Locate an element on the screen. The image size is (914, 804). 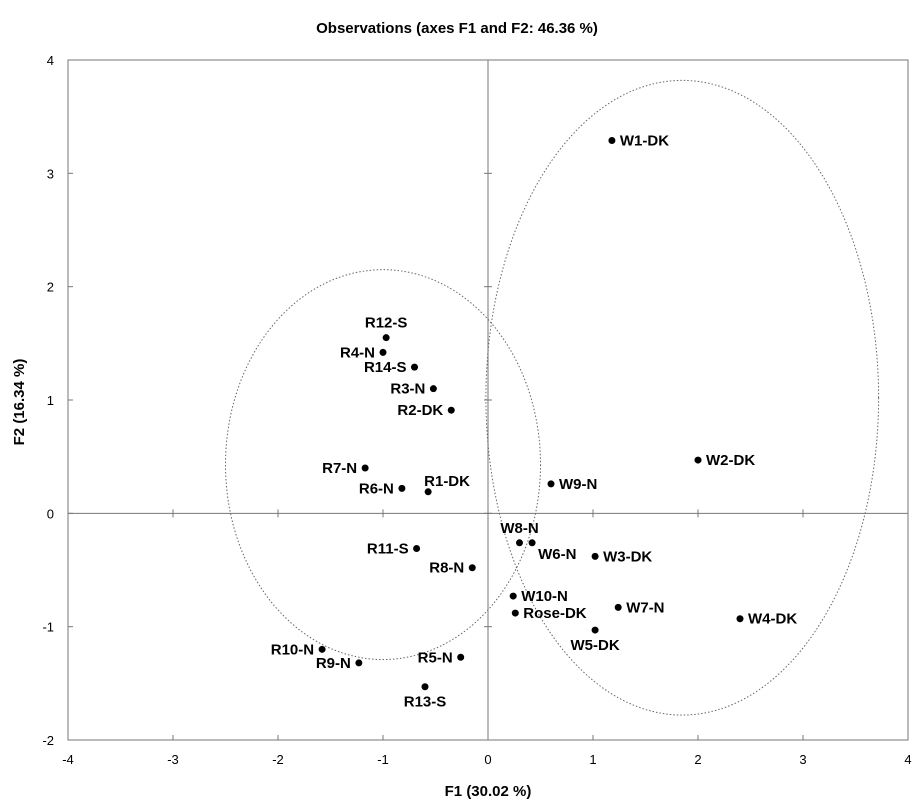
x-tick-label: -3 is located at coordinates (173, 759).